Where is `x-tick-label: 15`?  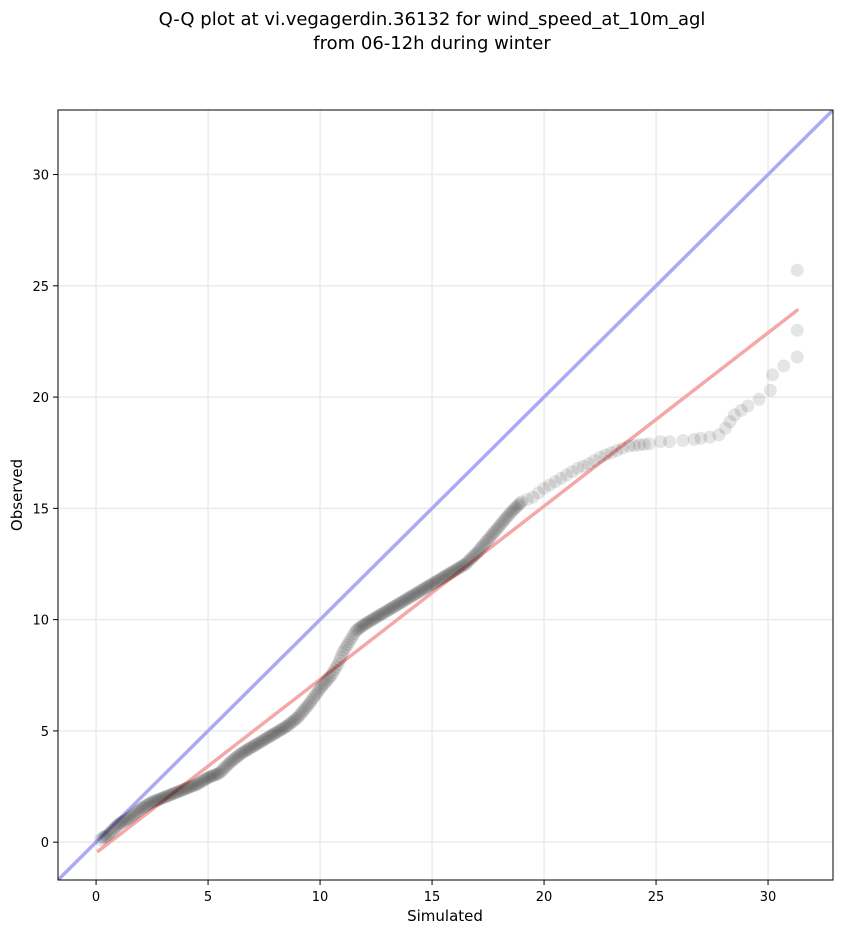 x-tick-label: 15 is located at coordinates (432, 897).